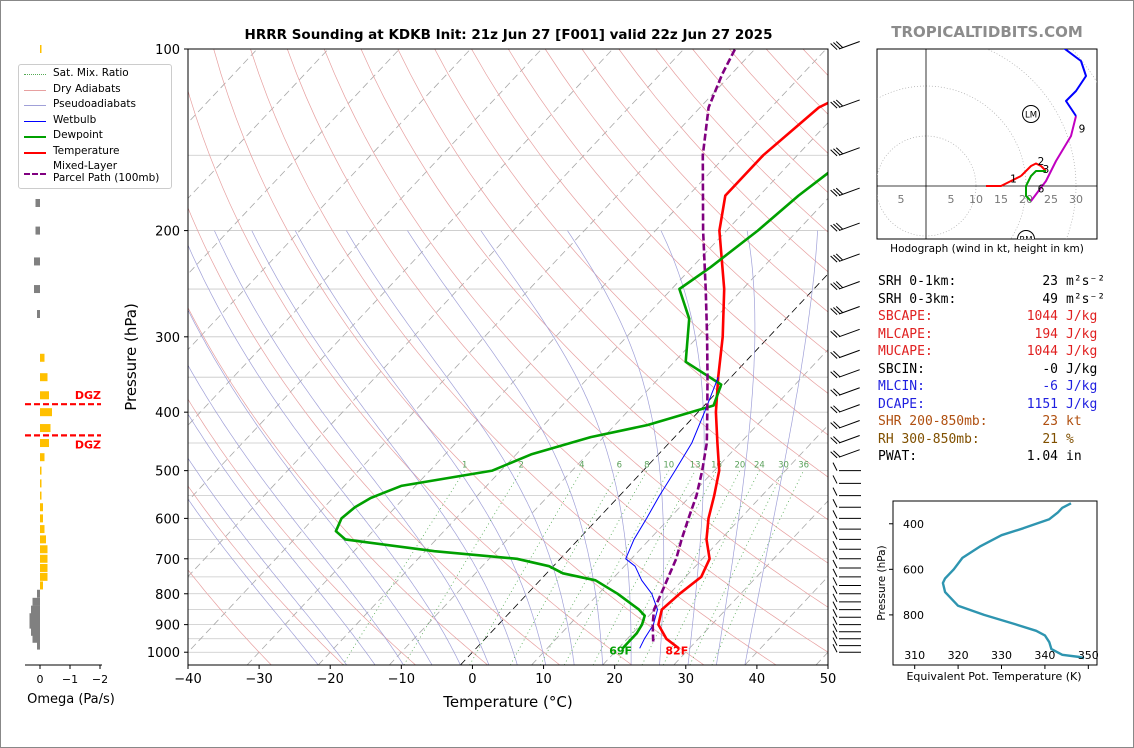 This screenshot has height=748, width=1134. What do you see at coordinates (1076, 199) in the screenshot?
I see `hodograph-tick-label: 30` at bounding box center [1076, 199].